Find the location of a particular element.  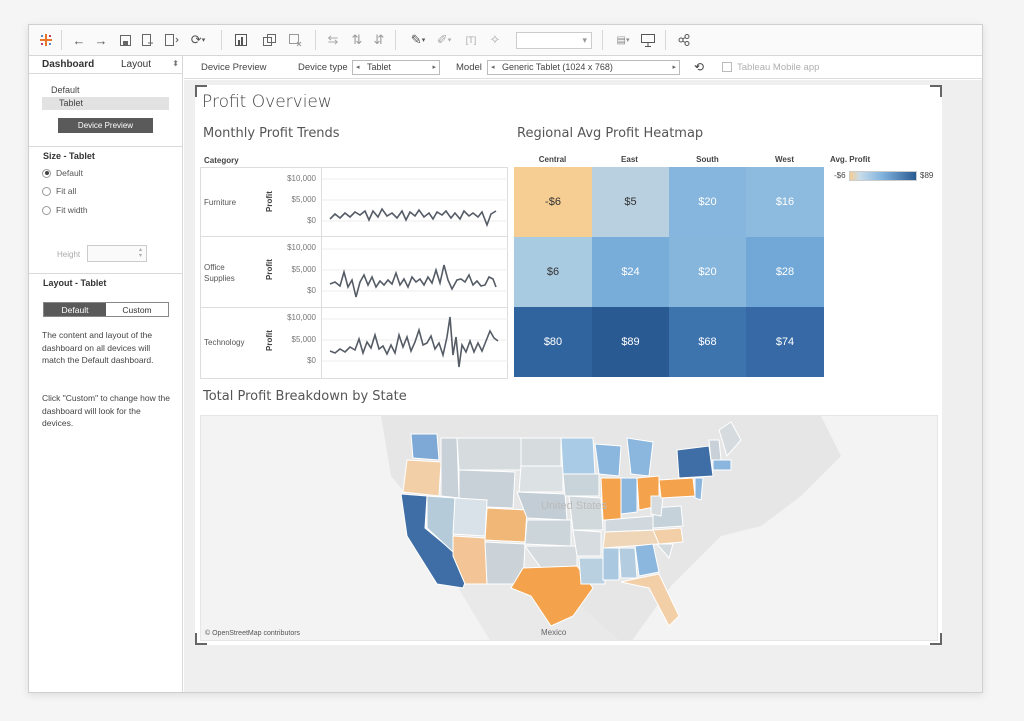

state-or is located at coordinates (422, 478).